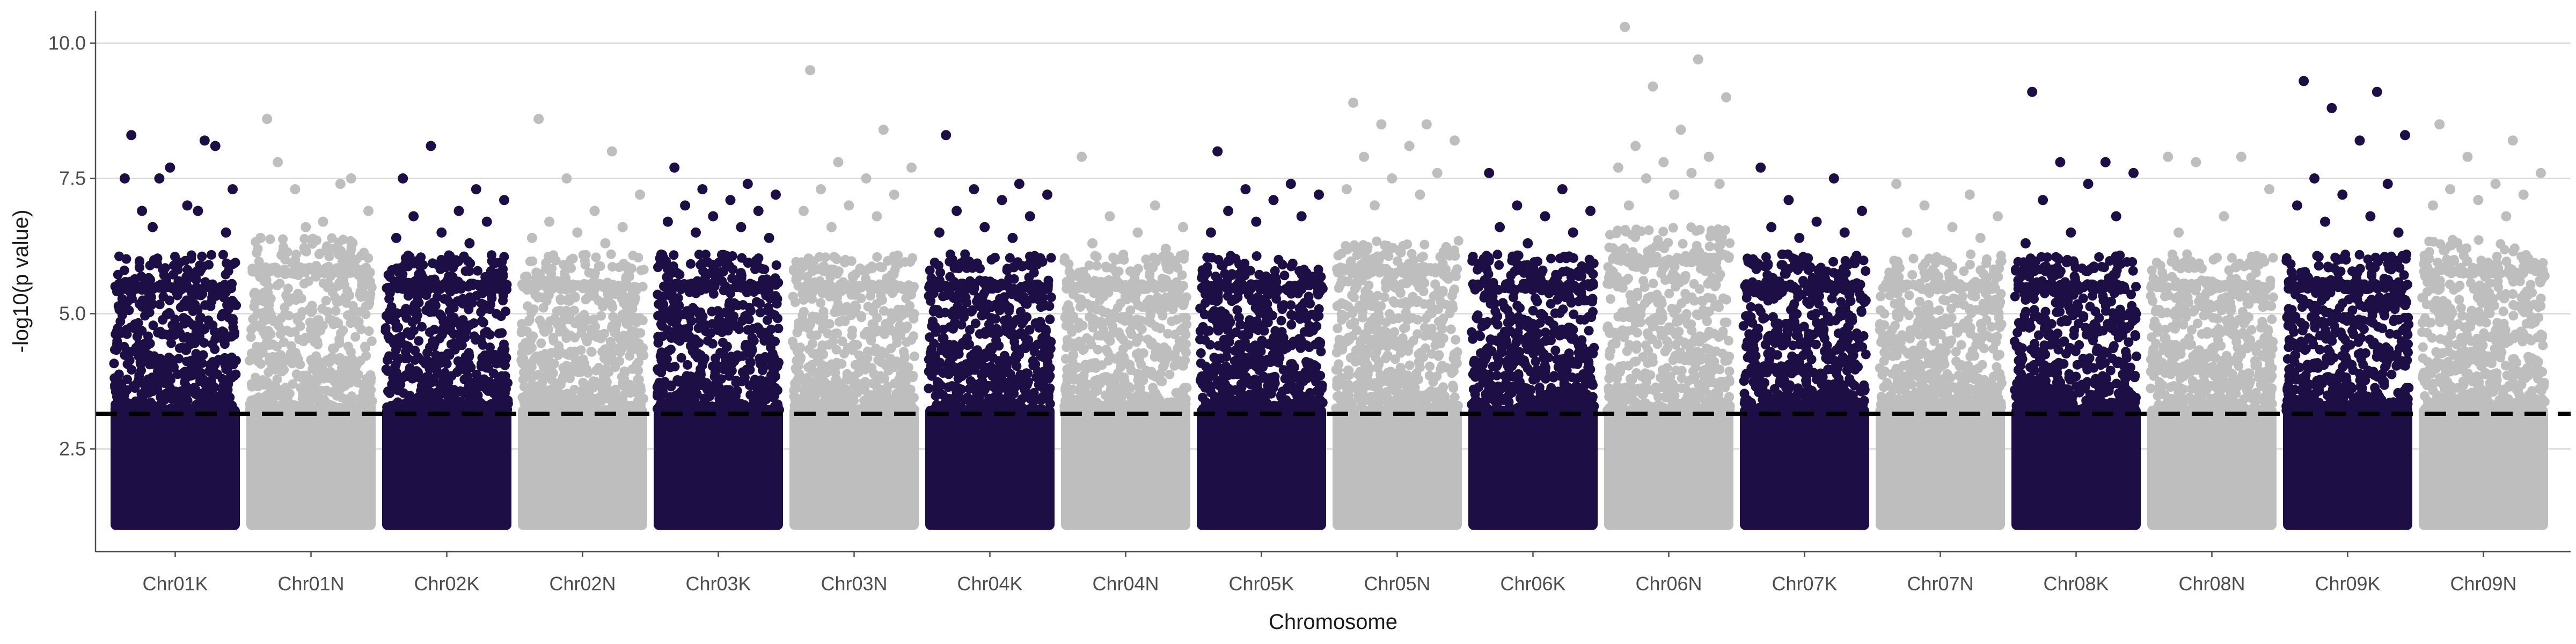 The width and height of the screenshot is (2576, 644). Describe the element at coordinates (1125, 340) in the screenshot. I see `chromosome-Chr04N` at that location.